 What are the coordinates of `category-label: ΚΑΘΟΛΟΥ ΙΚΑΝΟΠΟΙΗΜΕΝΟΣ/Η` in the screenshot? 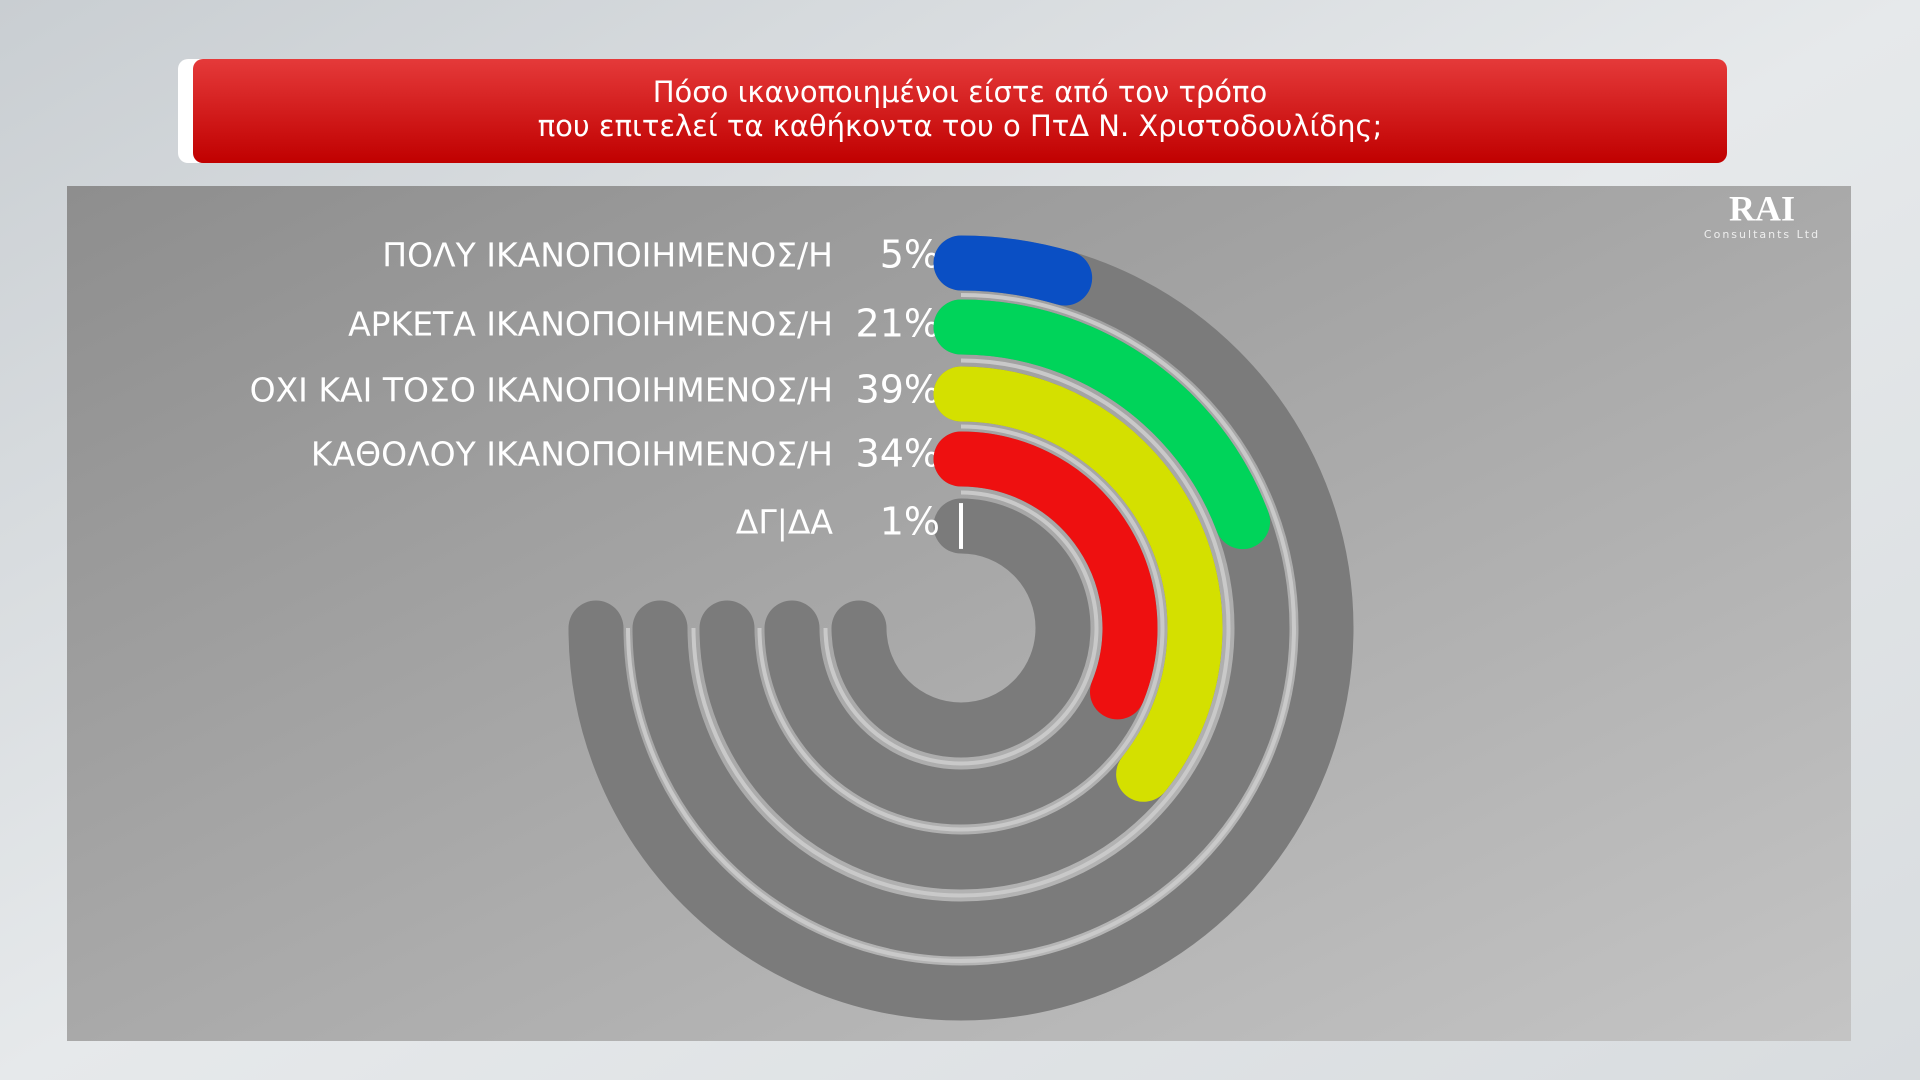 It's located at (572, 454).